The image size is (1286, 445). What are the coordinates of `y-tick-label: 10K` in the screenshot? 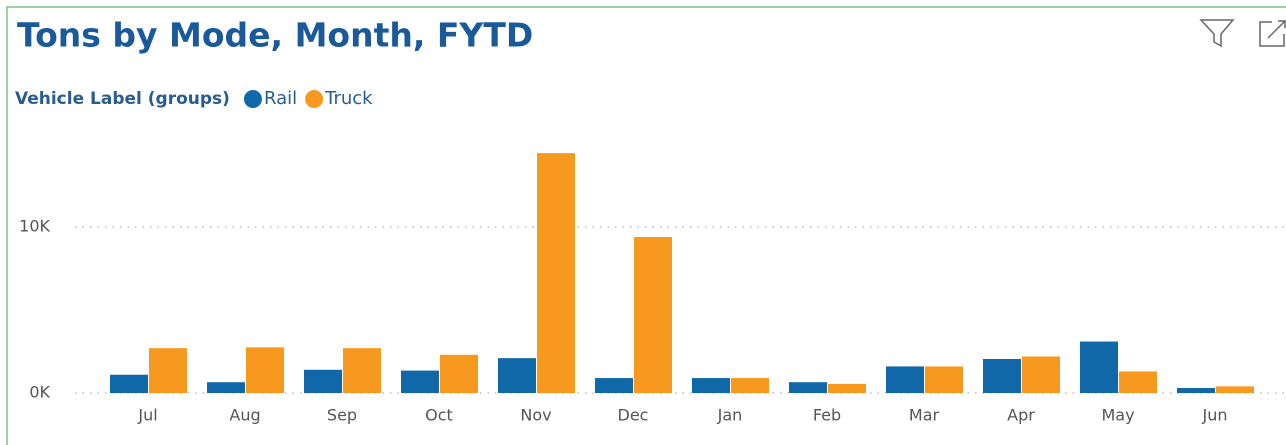 It's located at (34, 226).